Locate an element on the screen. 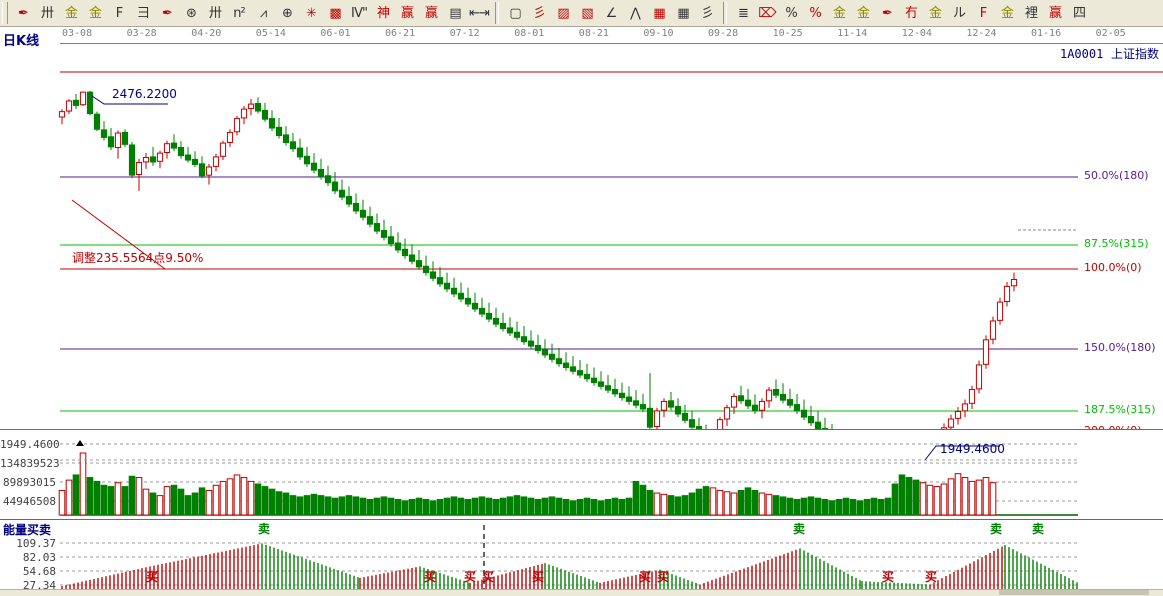  boxed-star-icon: ▩ is located at coordinates (335, 13).